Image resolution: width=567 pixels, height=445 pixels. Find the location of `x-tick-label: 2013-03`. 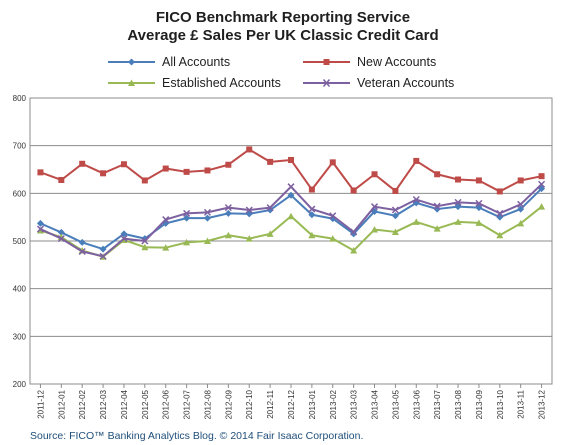

x-tick-label: 2013-03 is located at coordinates (354, 404).